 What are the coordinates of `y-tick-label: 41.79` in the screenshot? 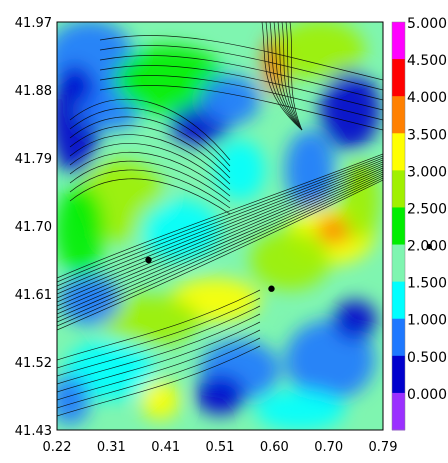 It's located at (33, 159).